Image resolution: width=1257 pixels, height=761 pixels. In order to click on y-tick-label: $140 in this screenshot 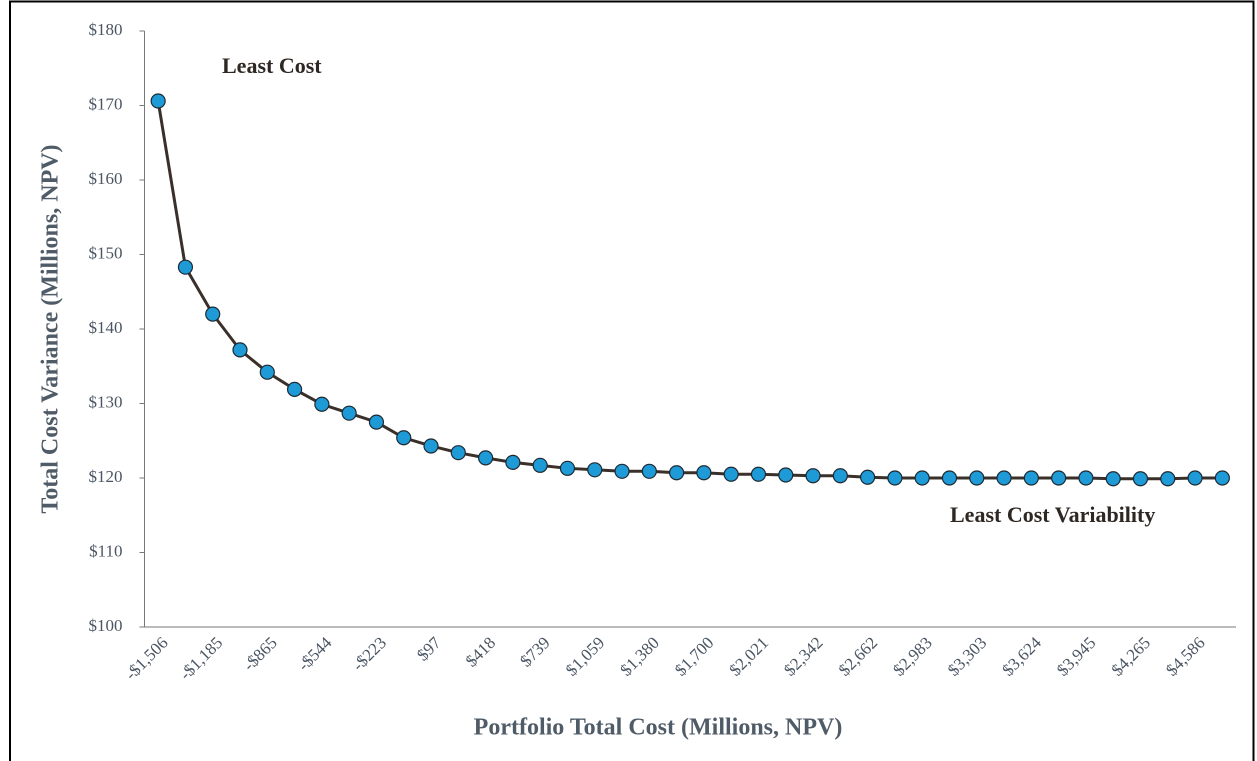, I will do `click(106, 327)`.